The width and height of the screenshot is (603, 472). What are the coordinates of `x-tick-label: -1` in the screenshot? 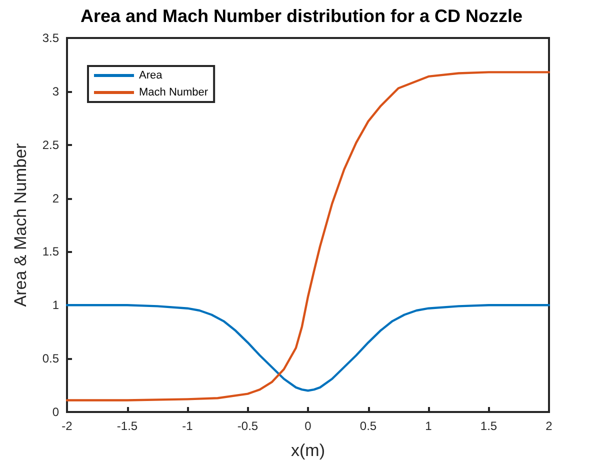 It's located at (188, 426).